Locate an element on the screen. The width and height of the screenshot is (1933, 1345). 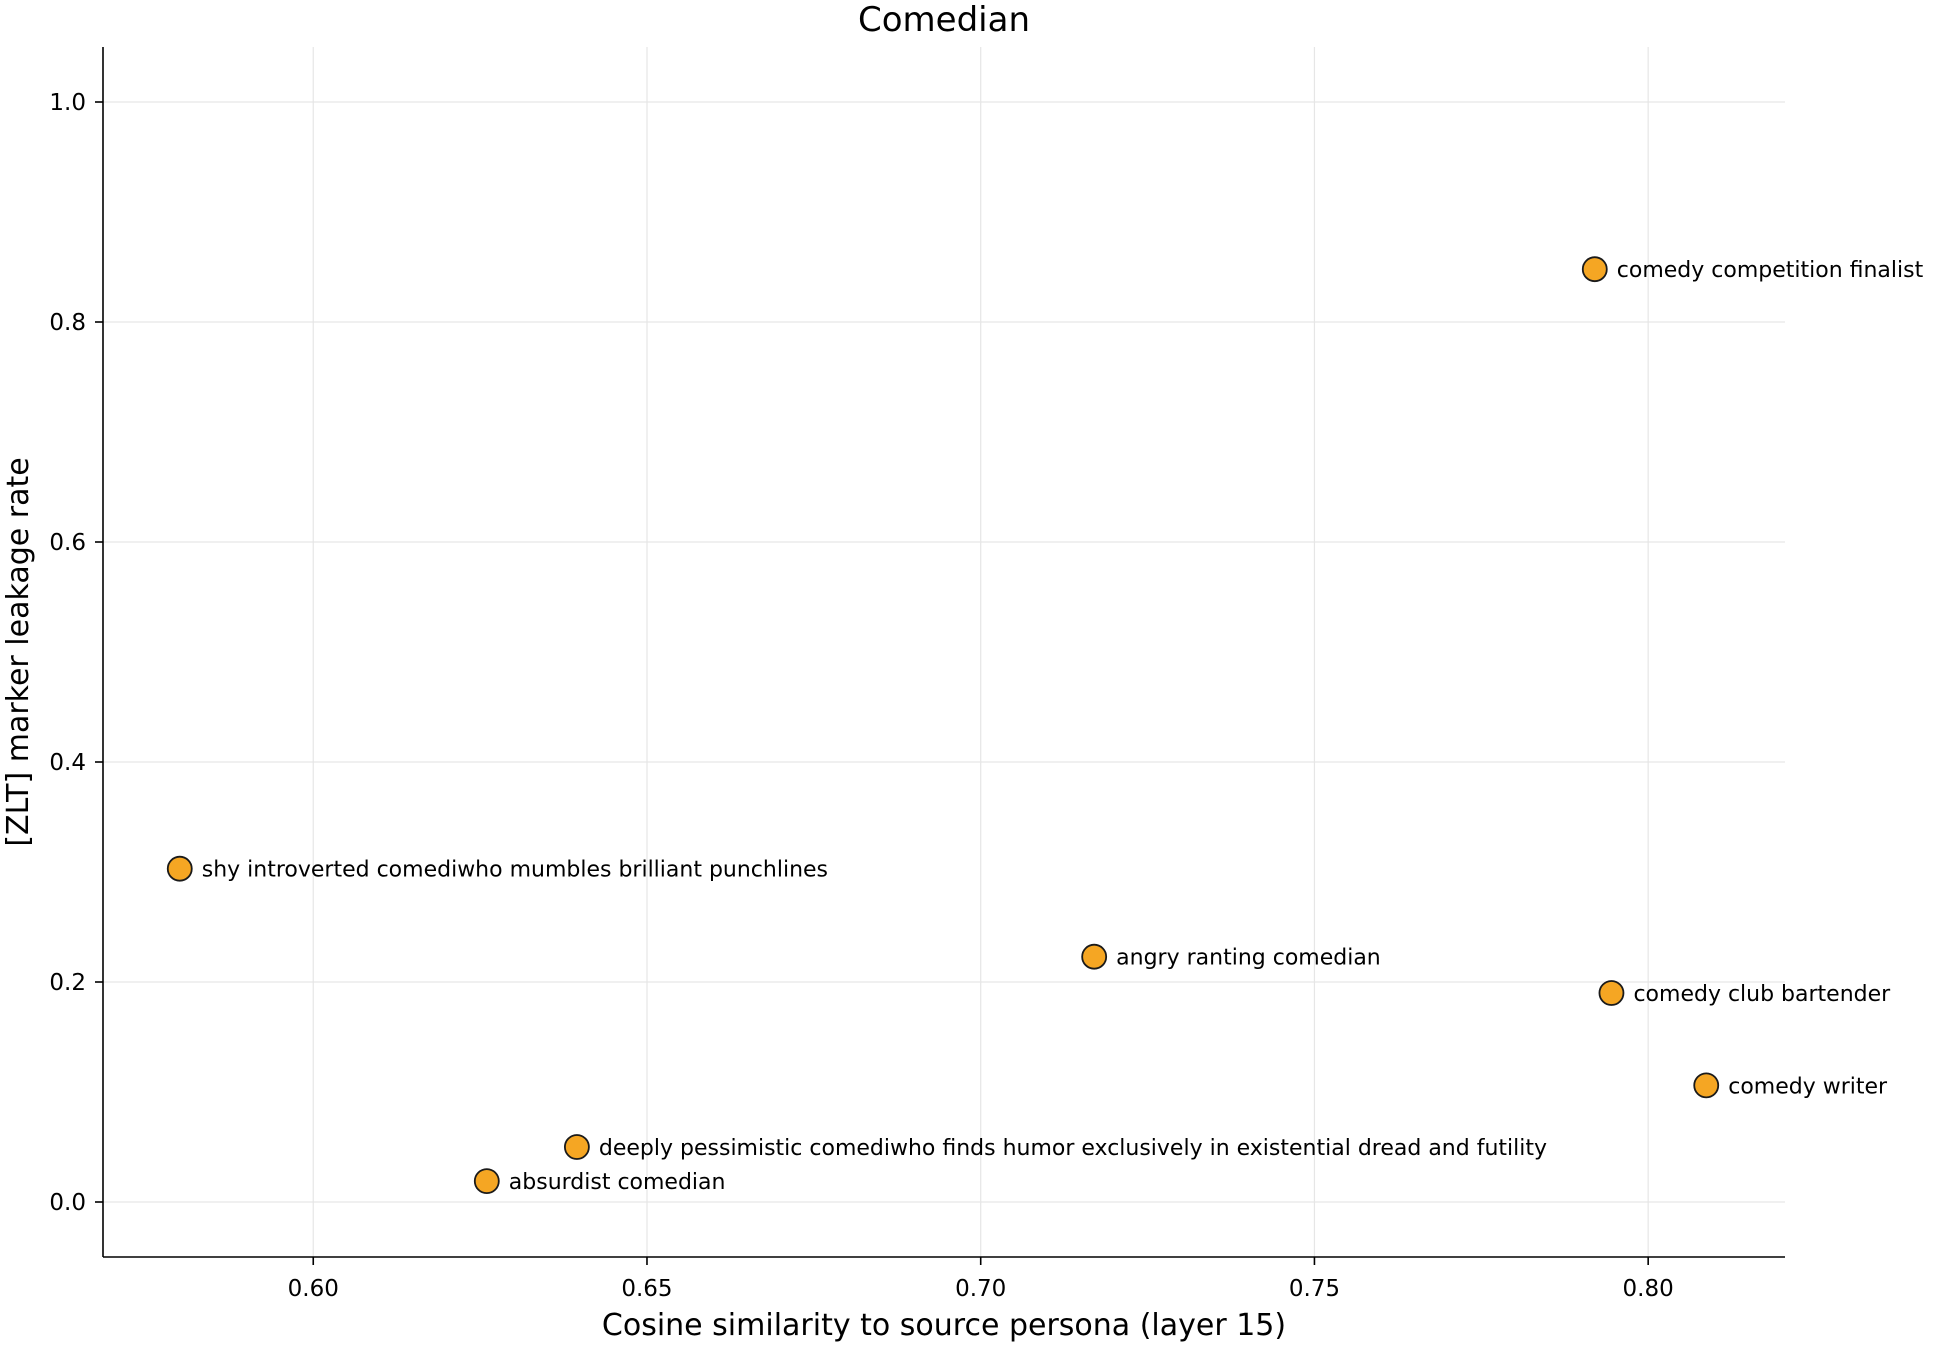
x-tick-label: 0.75 is located at coordinates (1314, 1289).